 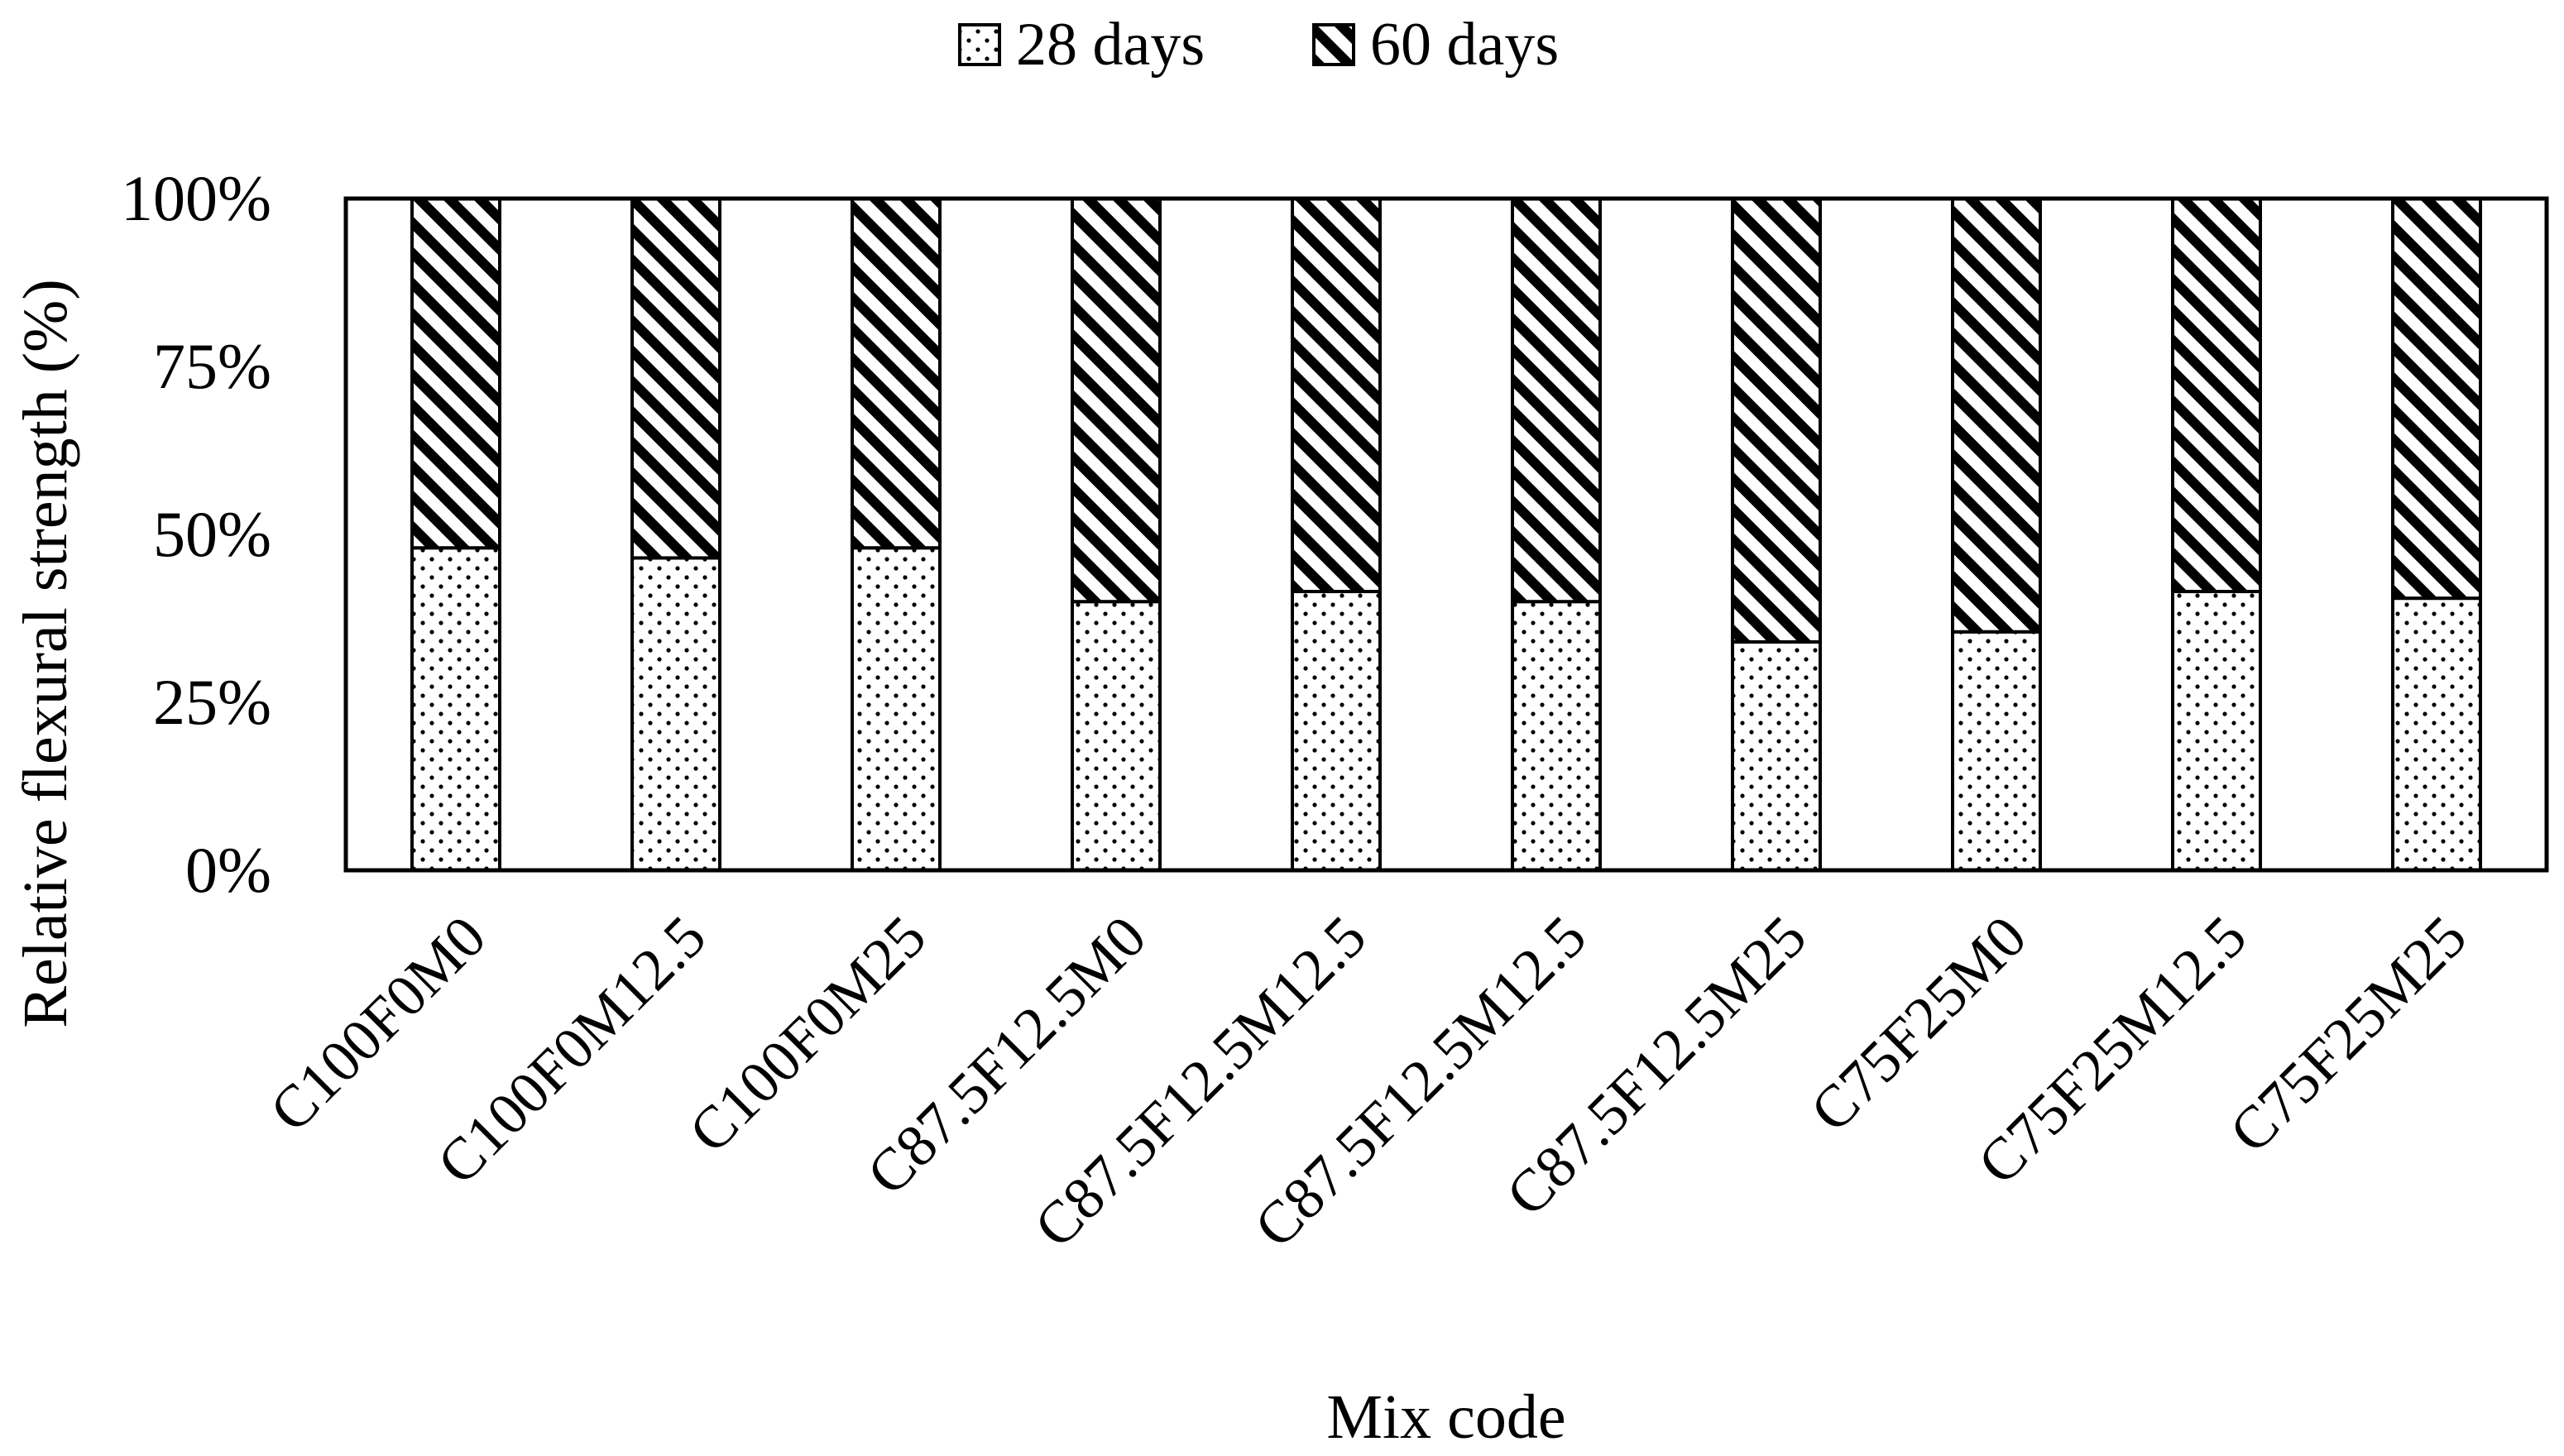 I want to click on y-axis-ticks: 0% 25% 50% 75% 100%, so click(x=196, y=534).